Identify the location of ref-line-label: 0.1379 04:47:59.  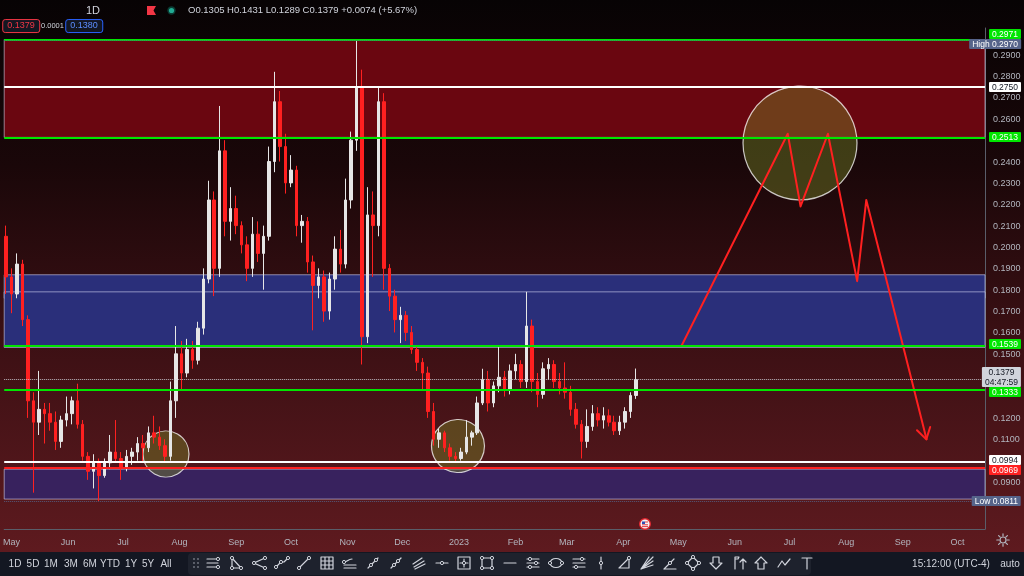
(1001, 377).